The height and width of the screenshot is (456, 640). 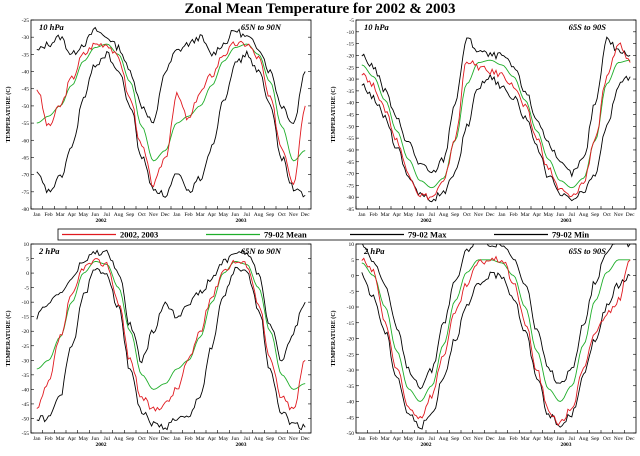 What do you see at coordinates (351, 210) in the screenshot?
I see `y-tick-label: -85` at bounding box center [351, 210].